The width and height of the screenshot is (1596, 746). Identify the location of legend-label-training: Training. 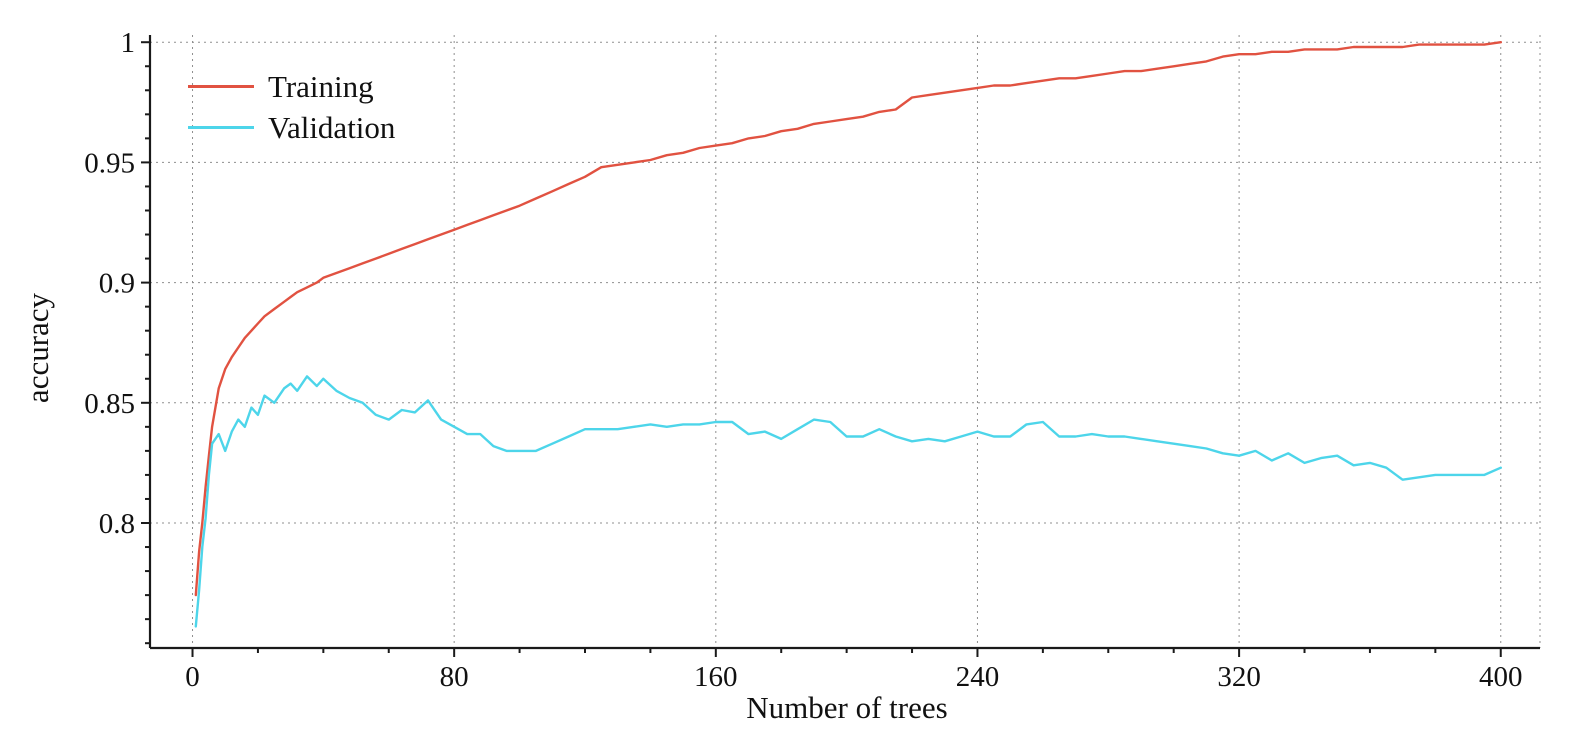
(321, 86).